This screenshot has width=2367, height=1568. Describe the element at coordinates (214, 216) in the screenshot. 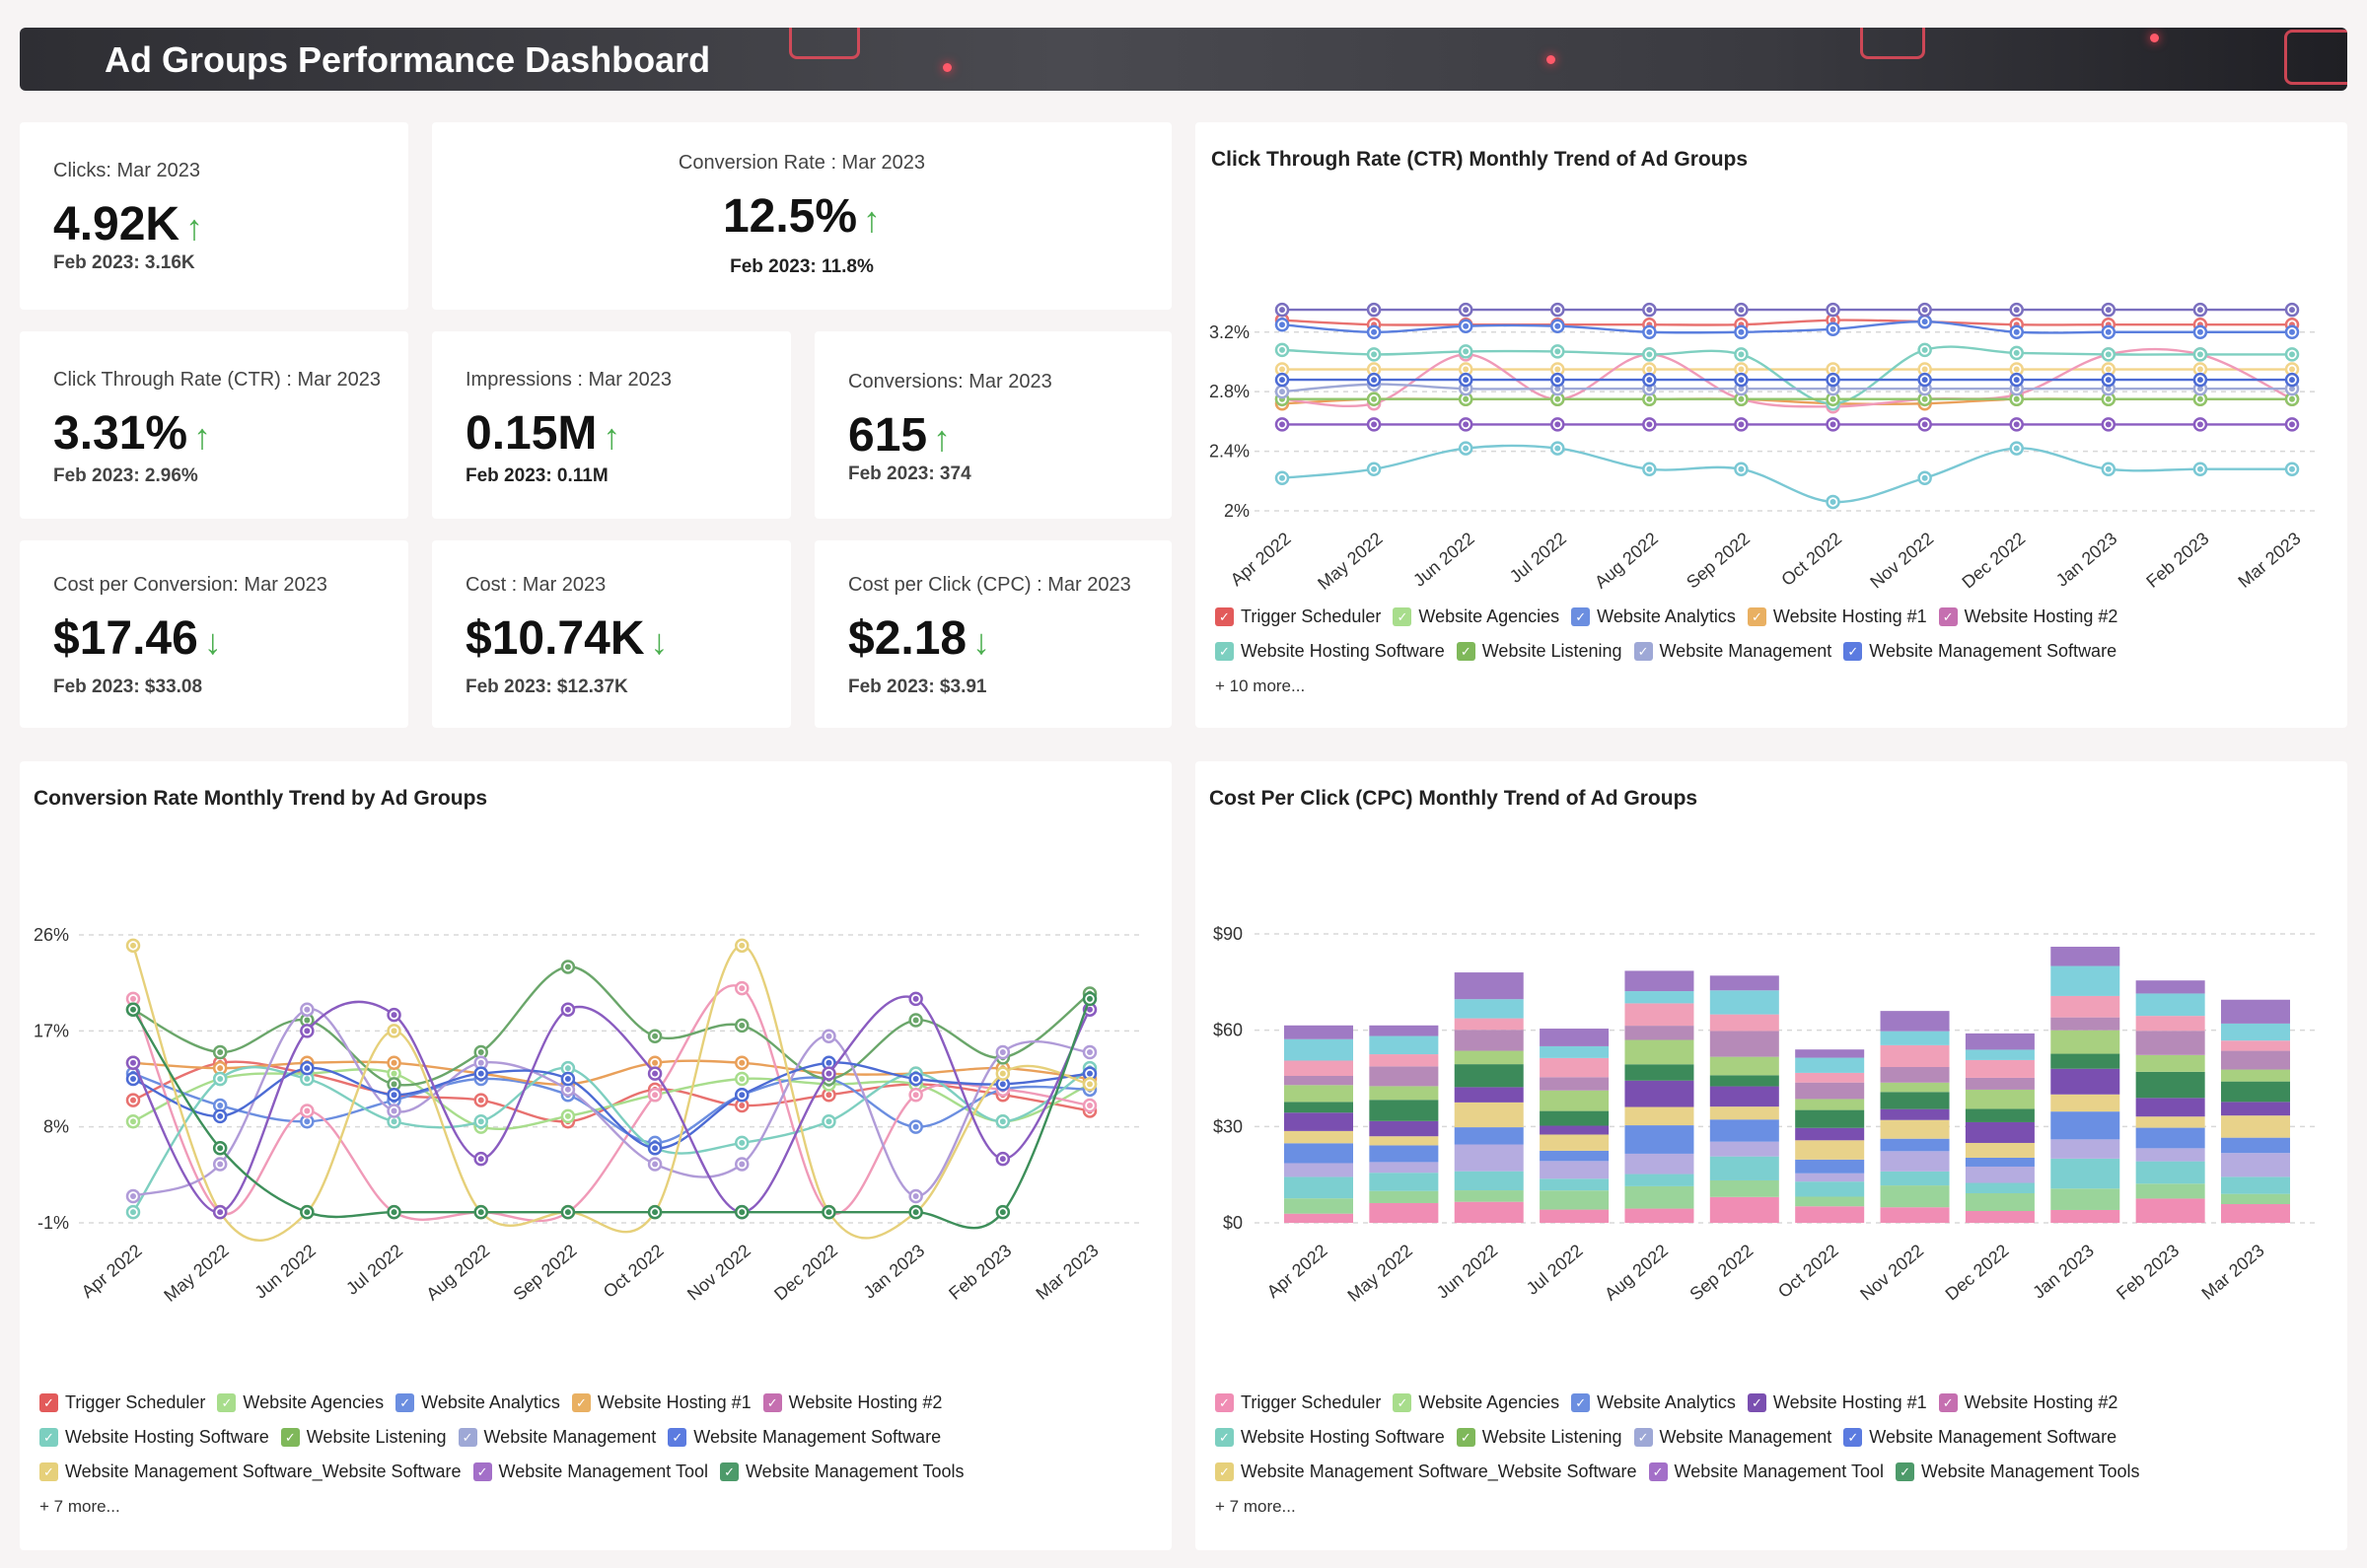

I see `kpi-card-clicks: Clicks: Mar 2023 4.92K ↑ Feb 2023: 3.16K` at that location.